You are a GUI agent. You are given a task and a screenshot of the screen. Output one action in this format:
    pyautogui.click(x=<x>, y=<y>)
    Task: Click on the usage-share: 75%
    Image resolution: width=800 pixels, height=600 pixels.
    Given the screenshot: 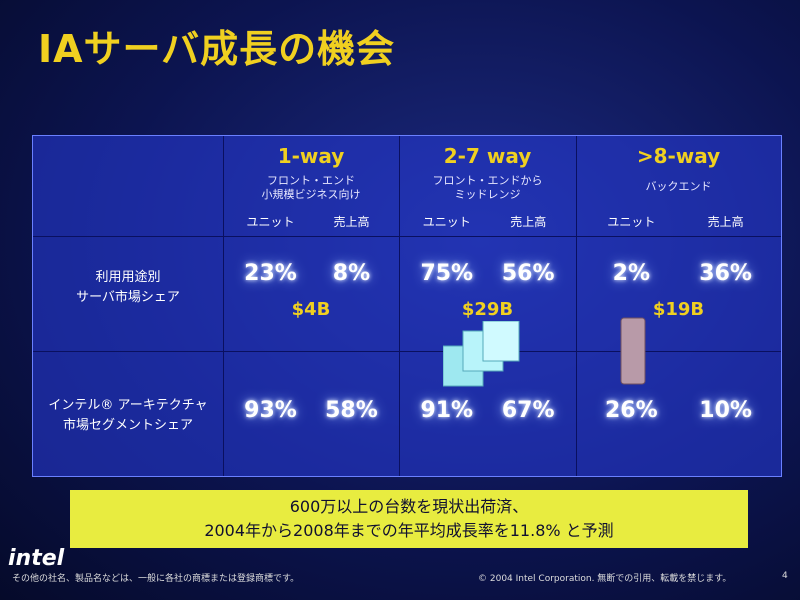 What is the action you would take?
    pyautogui.click(x=447, y=273)
    